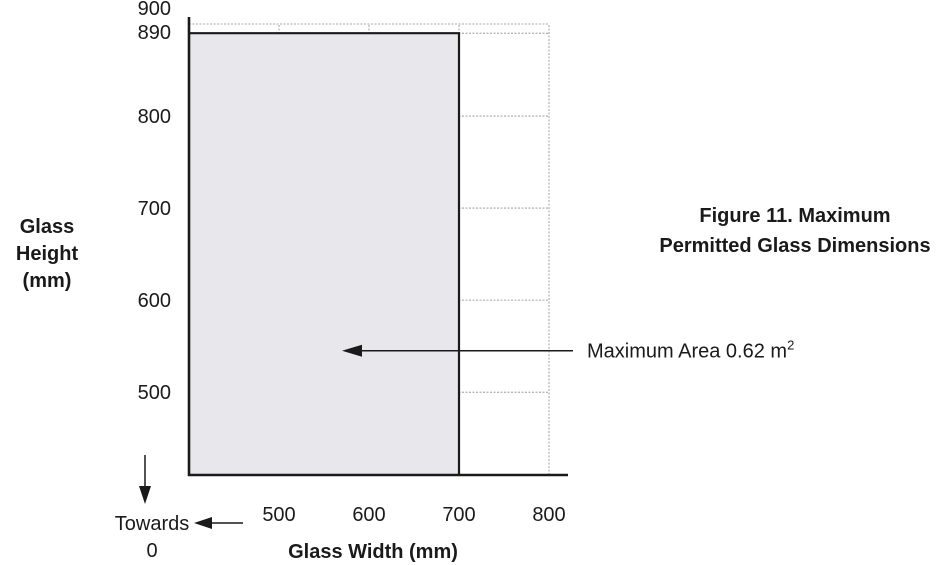  I want to click on annotation-arrowhead, so click(352, 350).